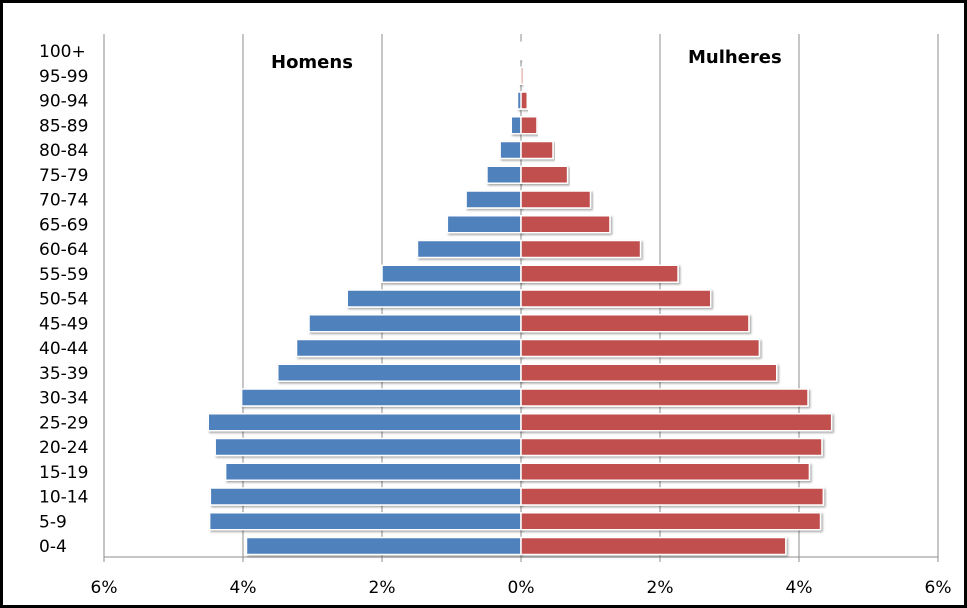 The height and width of the screenshot is (608, 967). I want to click on mulheres-label: Mulheres, so click(735, 57).